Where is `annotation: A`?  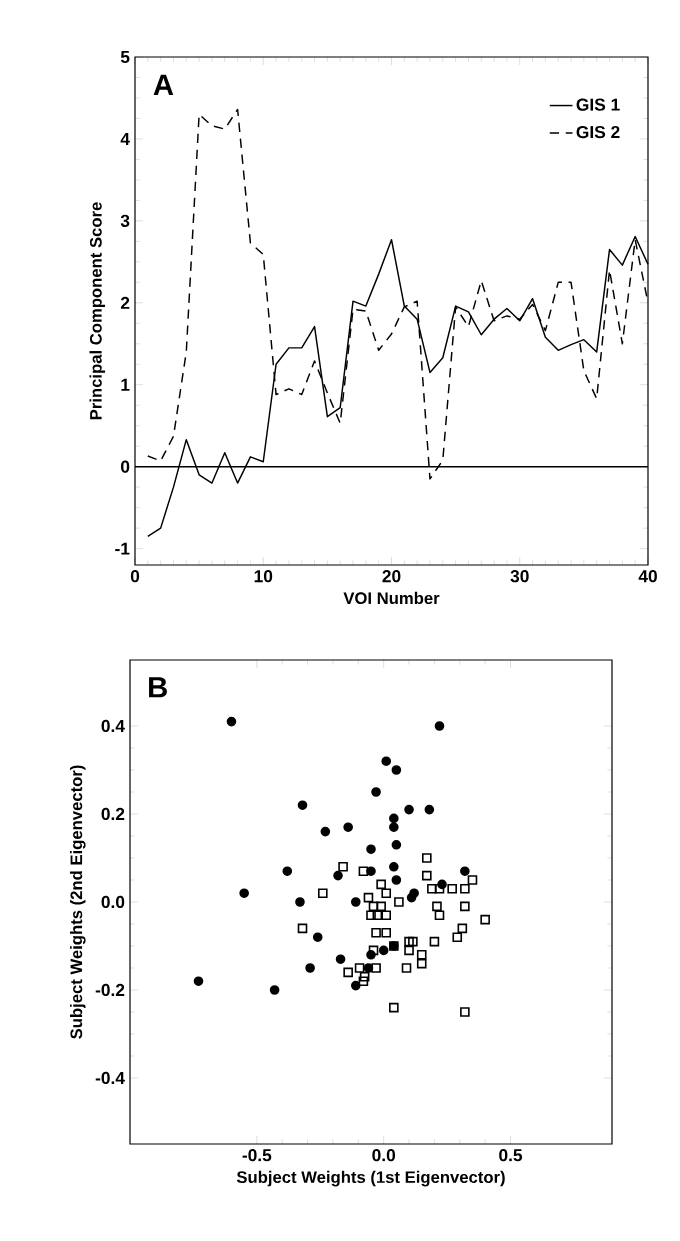 annotation: A is located at coordinates (163, 84).